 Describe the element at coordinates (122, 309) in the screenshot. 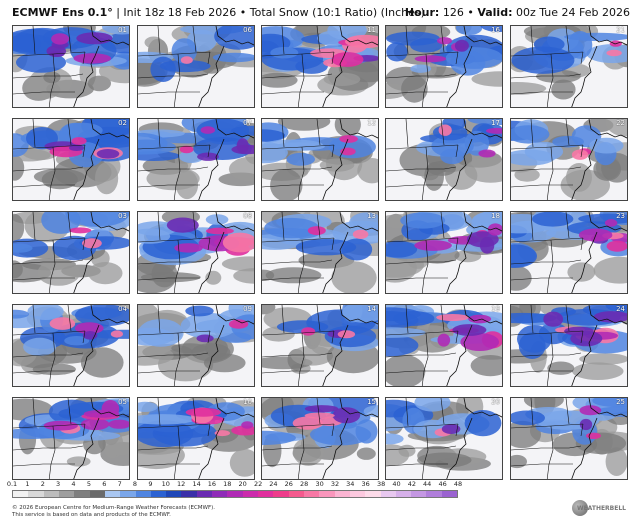

I see `member-number: 04` at that location.